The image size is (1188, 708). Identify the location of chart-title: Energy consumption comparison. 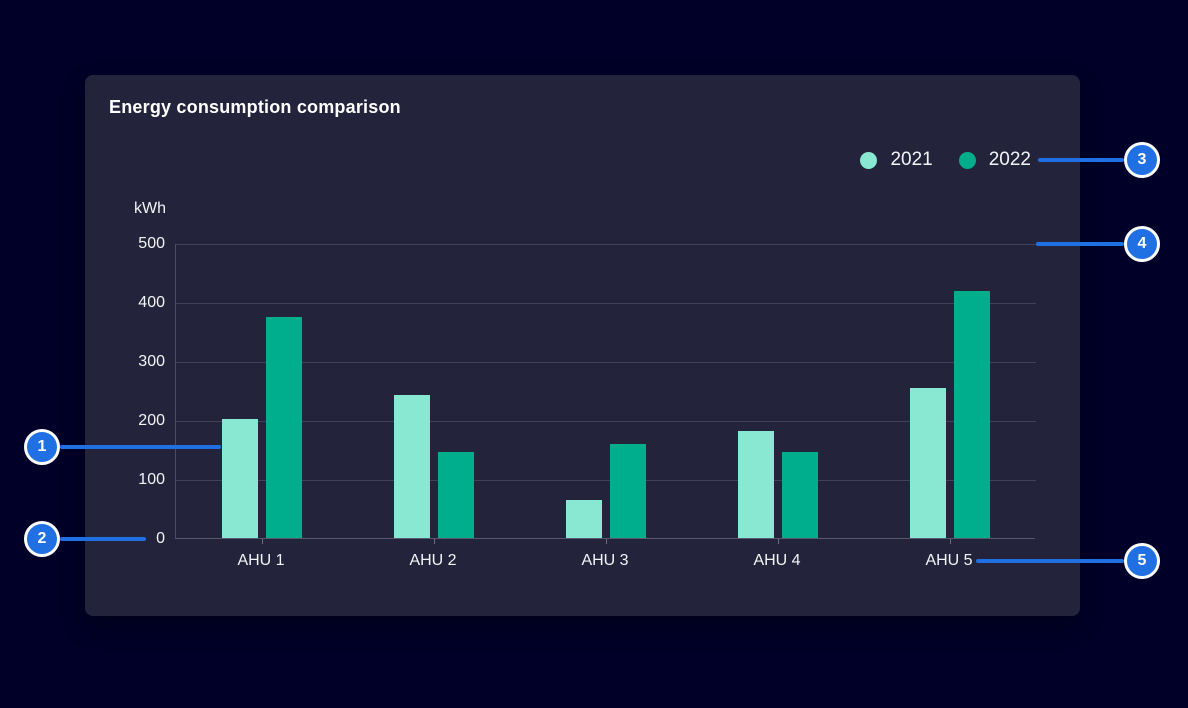
(255, 107).